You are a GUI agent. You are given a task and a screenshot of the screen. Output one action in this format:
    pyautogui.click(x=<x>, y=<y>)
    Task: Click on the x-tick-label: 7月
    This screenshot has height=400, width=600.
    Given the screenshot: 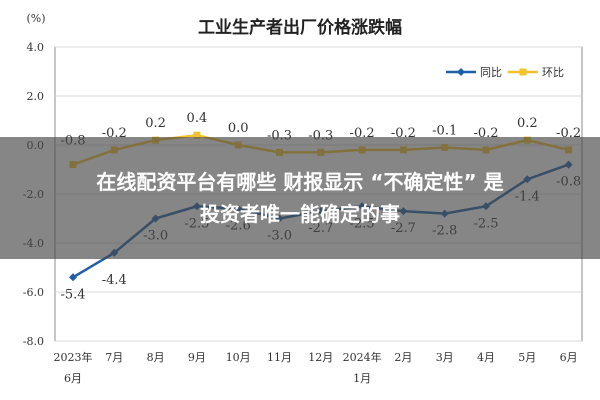 What is the action you would take?
    pyautogui.click(x=114, y=357)
    